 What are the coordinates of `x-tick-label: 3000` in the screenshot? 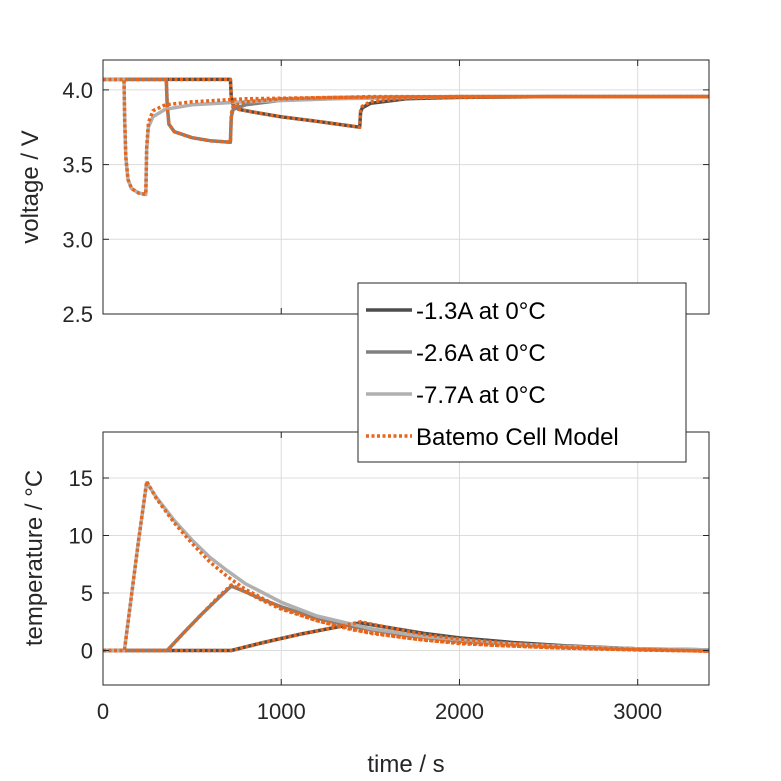 It's located at (637, 711).